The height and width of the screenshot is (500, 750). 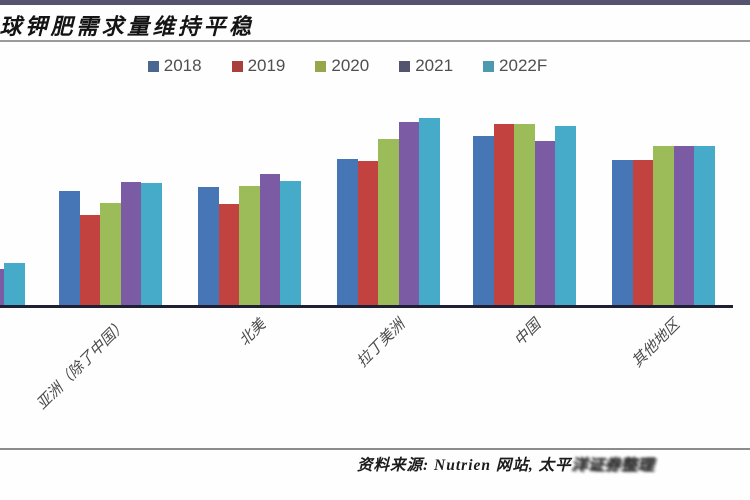 What do you see at coordinates (613, 465) in the screenshot?
I see `source-text-blurred-watermark: 洋证券整理` at bounding box center [613, 465].